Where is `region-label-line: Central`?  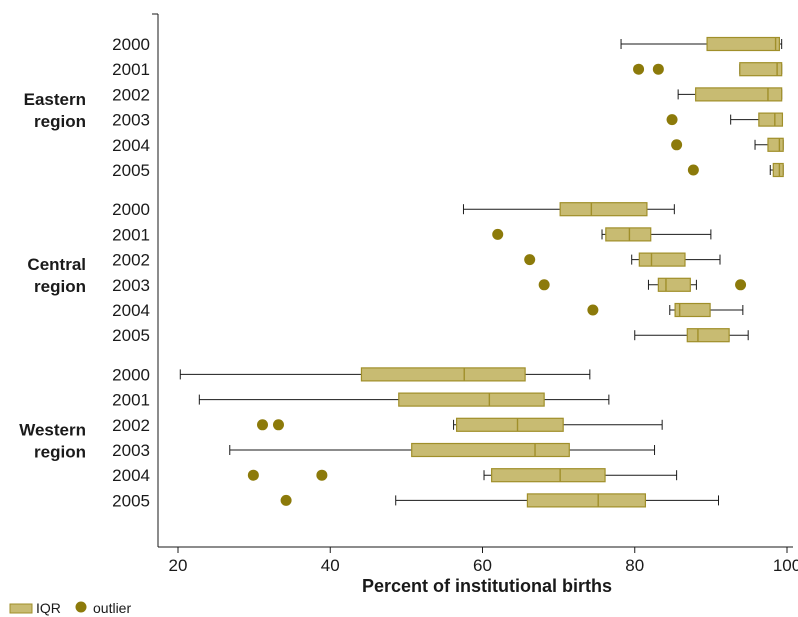
region-label-line: Central is located at coordinates (56, 264).